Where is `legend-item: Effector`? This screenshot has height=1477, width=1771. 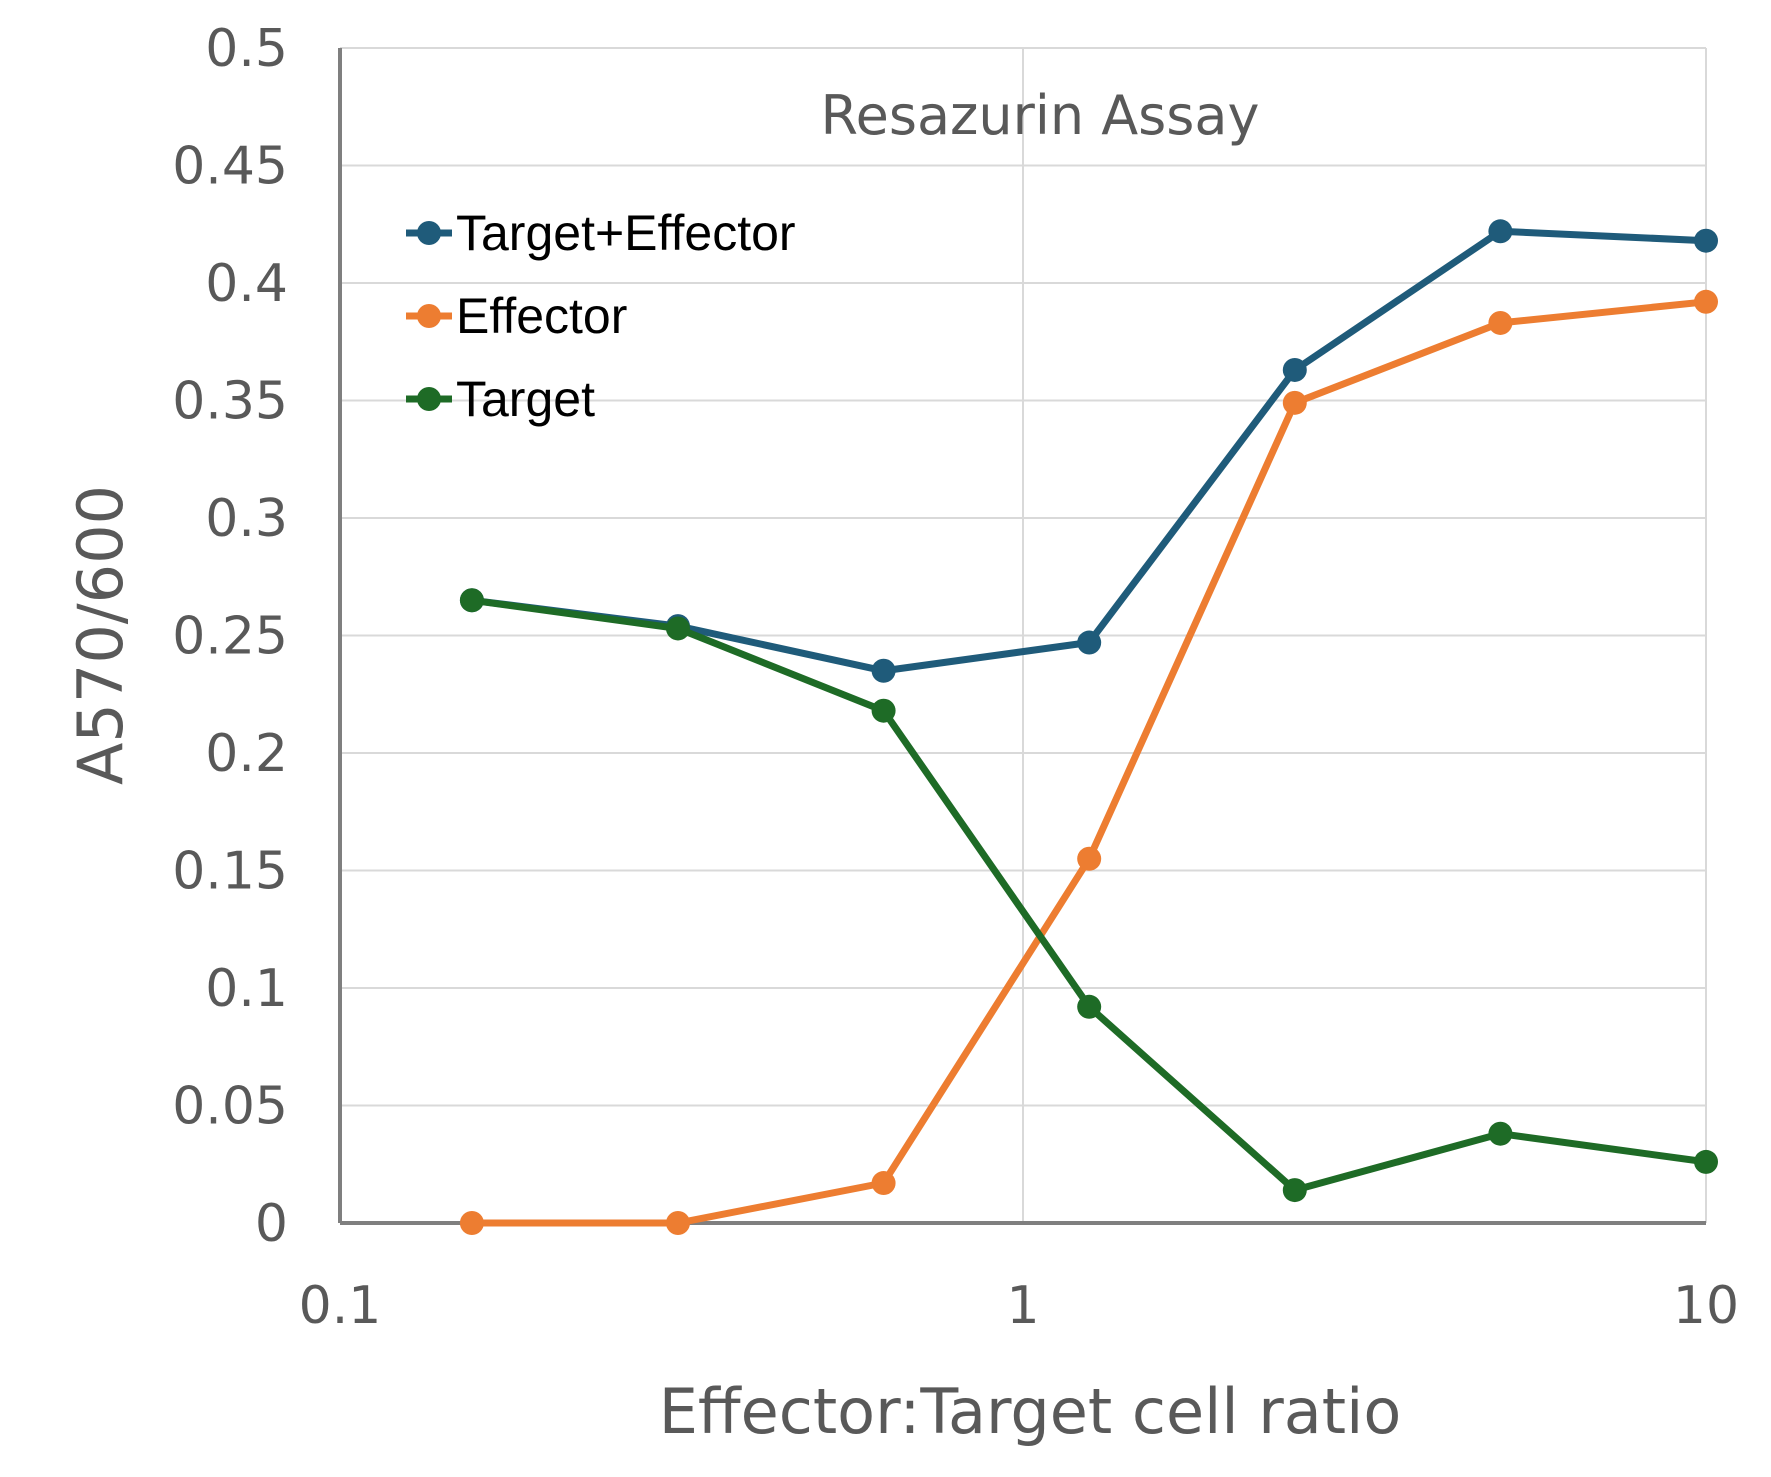
legend-item: Effector is located at coordinates (516, 316).